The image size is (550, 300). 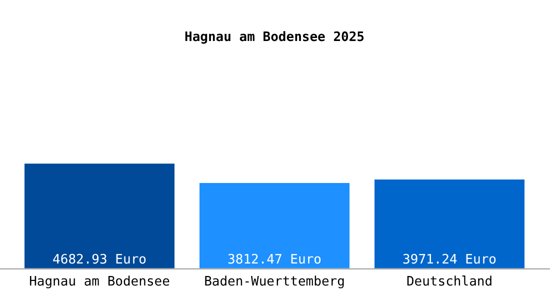 What do you see at coordinates (274, 282) in the screenshot?
I see `x-tick-label: Baden-Wuerttemberg` at bounding box center [274, 282].